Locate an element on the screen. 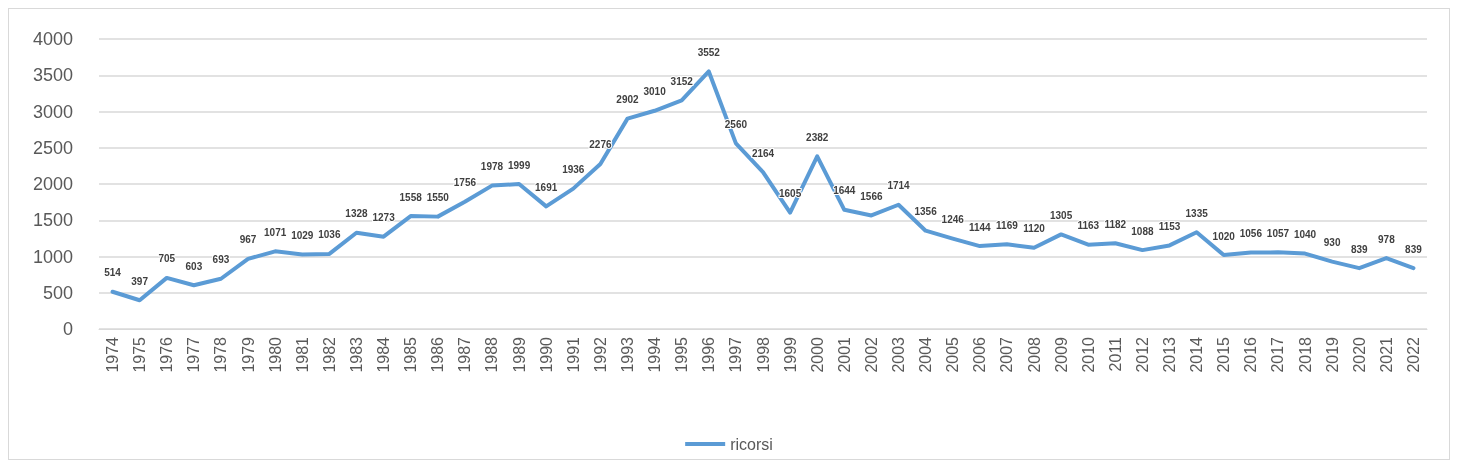 This screenshot has width=1459, height=465. data-label: 1040 is located at coordinates (1305, 235).